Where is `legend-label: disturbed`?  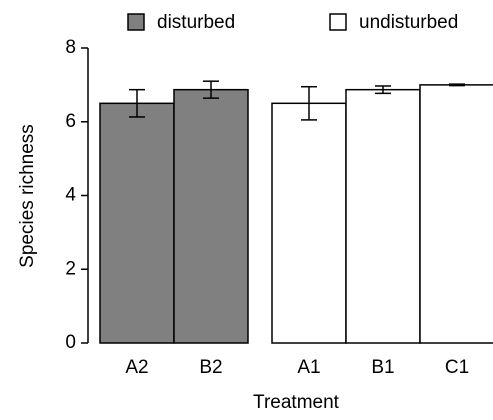 legend-label: disturbed is located at coordinates (196, 22).